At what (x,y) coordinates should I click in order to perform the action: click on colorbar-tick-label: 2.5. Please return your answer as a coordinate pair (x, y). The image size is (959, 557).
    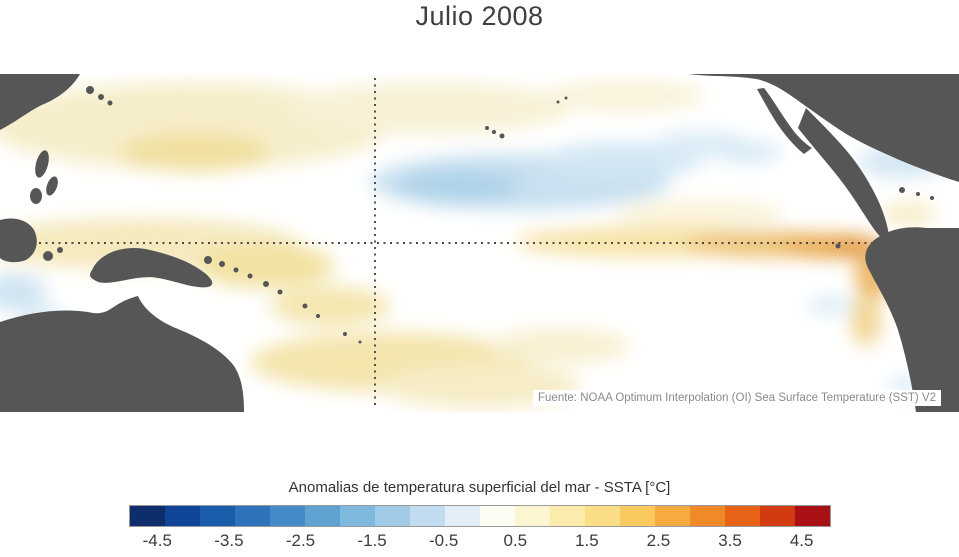
    Looking at the image, I should click on (658, 540).